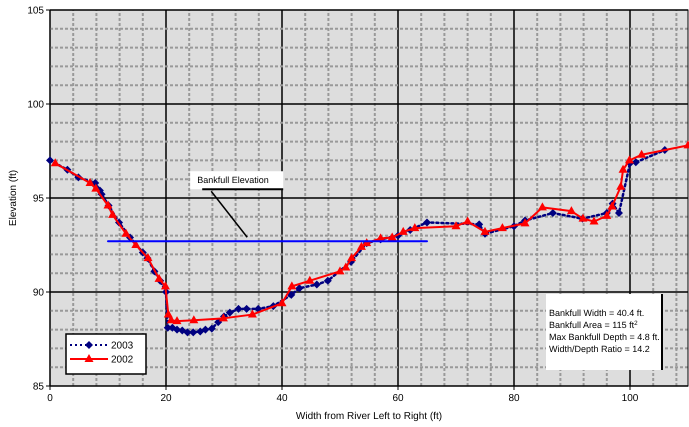 The height and width of the screenshot is (427, 689). I want to click on annotation: Bankfull Elevation, so click(233, 180).